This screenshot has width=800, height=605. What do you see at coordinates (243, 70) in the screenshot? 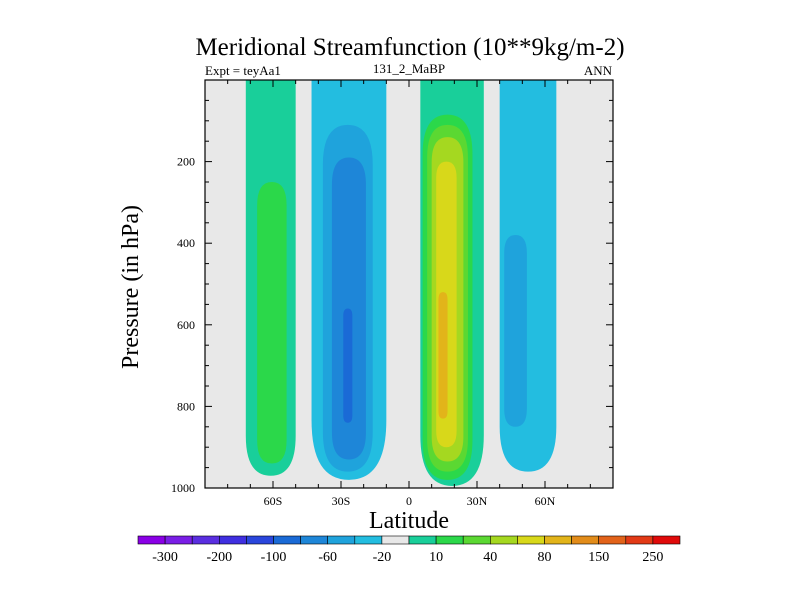
I see `experiment-label: Expt = teyAa1` at bounding box center [243, 70].